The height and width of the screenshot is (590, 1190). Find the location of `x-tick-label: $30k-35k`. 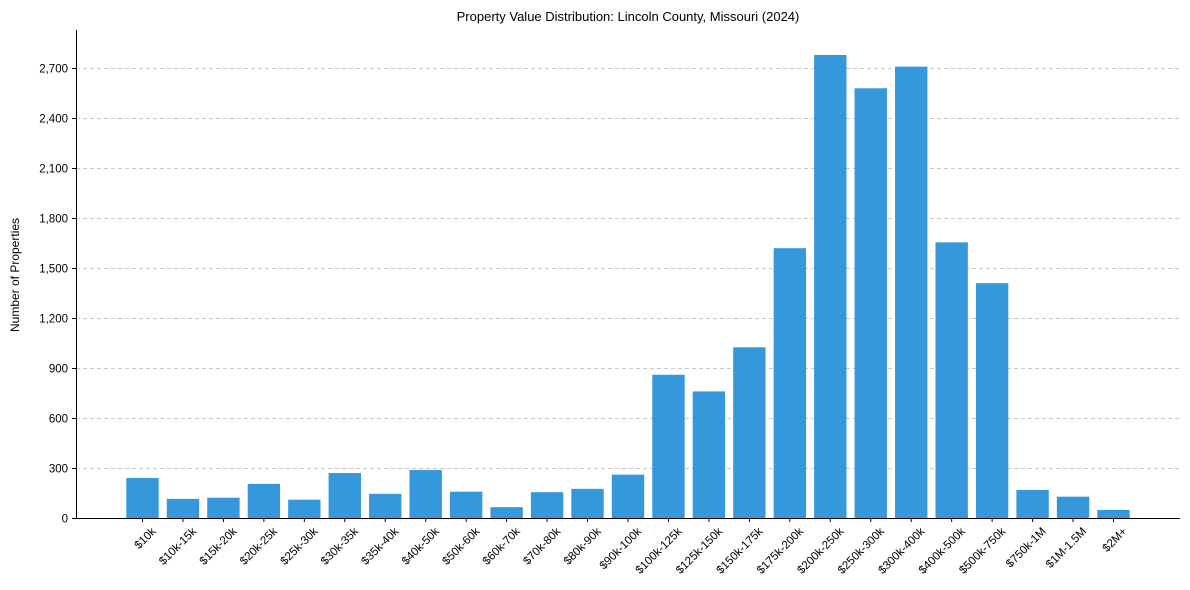

x-tick-label: $30k-35k is located at coordinates (340, 546).